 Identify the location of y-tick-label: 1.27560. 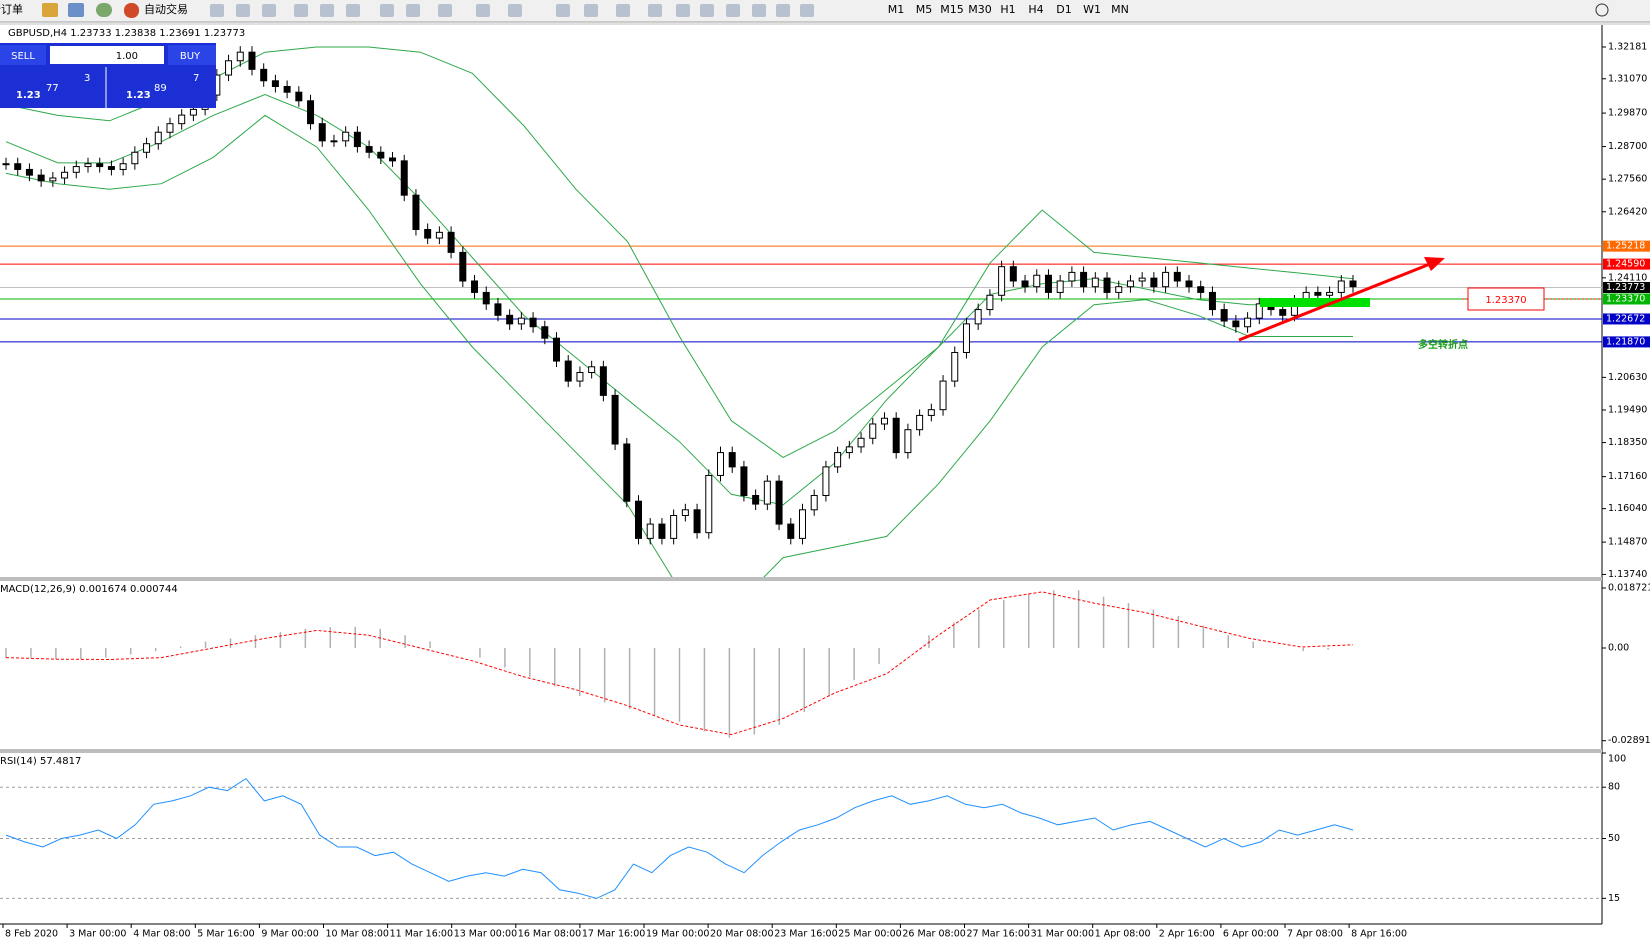
(1627, 179).